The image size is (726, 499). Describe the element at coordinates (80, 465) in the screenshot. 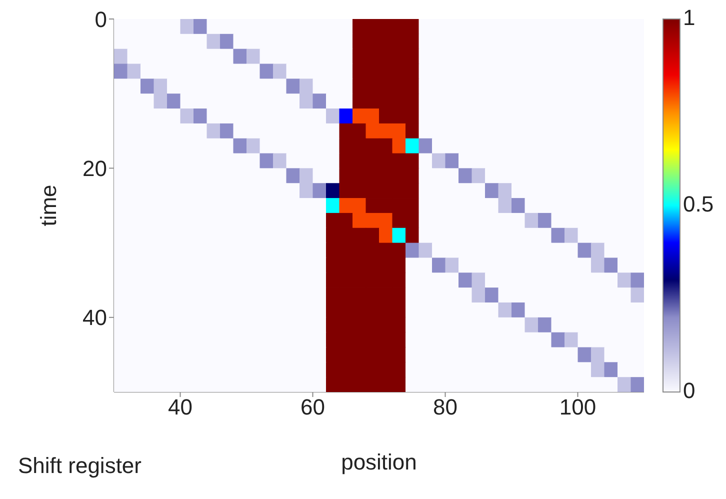

I see `text: Shift register` at that location.